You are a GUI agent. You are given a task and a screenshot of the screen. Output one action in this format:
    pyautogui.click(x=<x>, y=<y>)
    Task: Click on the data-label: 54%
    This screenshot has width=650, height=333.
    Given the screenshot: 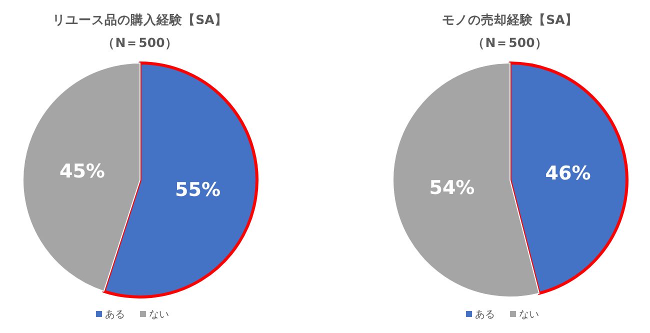 What is the action you would take?
    pyautogui.click(x=452, y=187)
    